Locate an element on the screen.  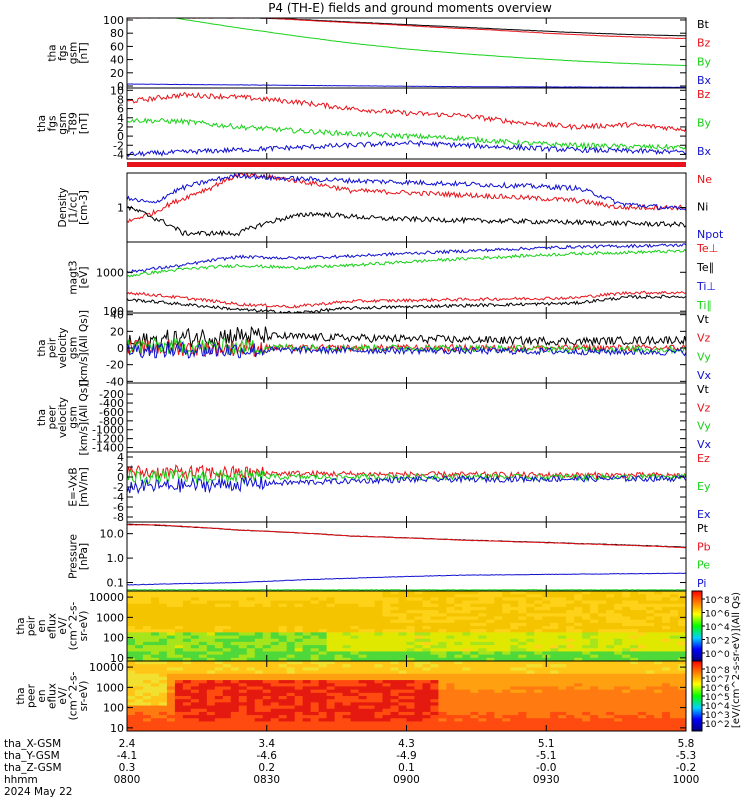
y-axis-label: E=-VxB is located at coordinates (74, 486).